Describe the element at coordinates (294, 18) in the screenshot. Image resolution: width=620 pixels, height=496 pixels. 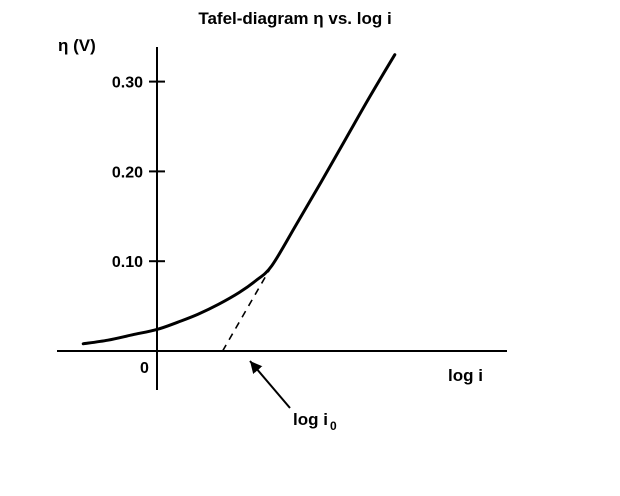
I see `chart-title: Tafel-diagram η vs. log i` at that location.